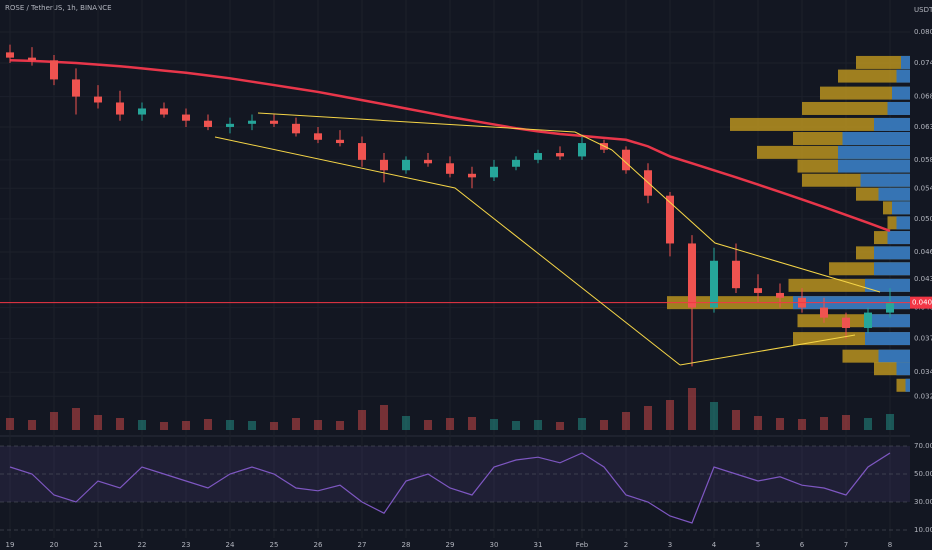 The width and height of the screenshot is (932, 550). Describe the element at coordinates (142, 545) in the screenshot. I see `x-tick-label: 22` at that location.